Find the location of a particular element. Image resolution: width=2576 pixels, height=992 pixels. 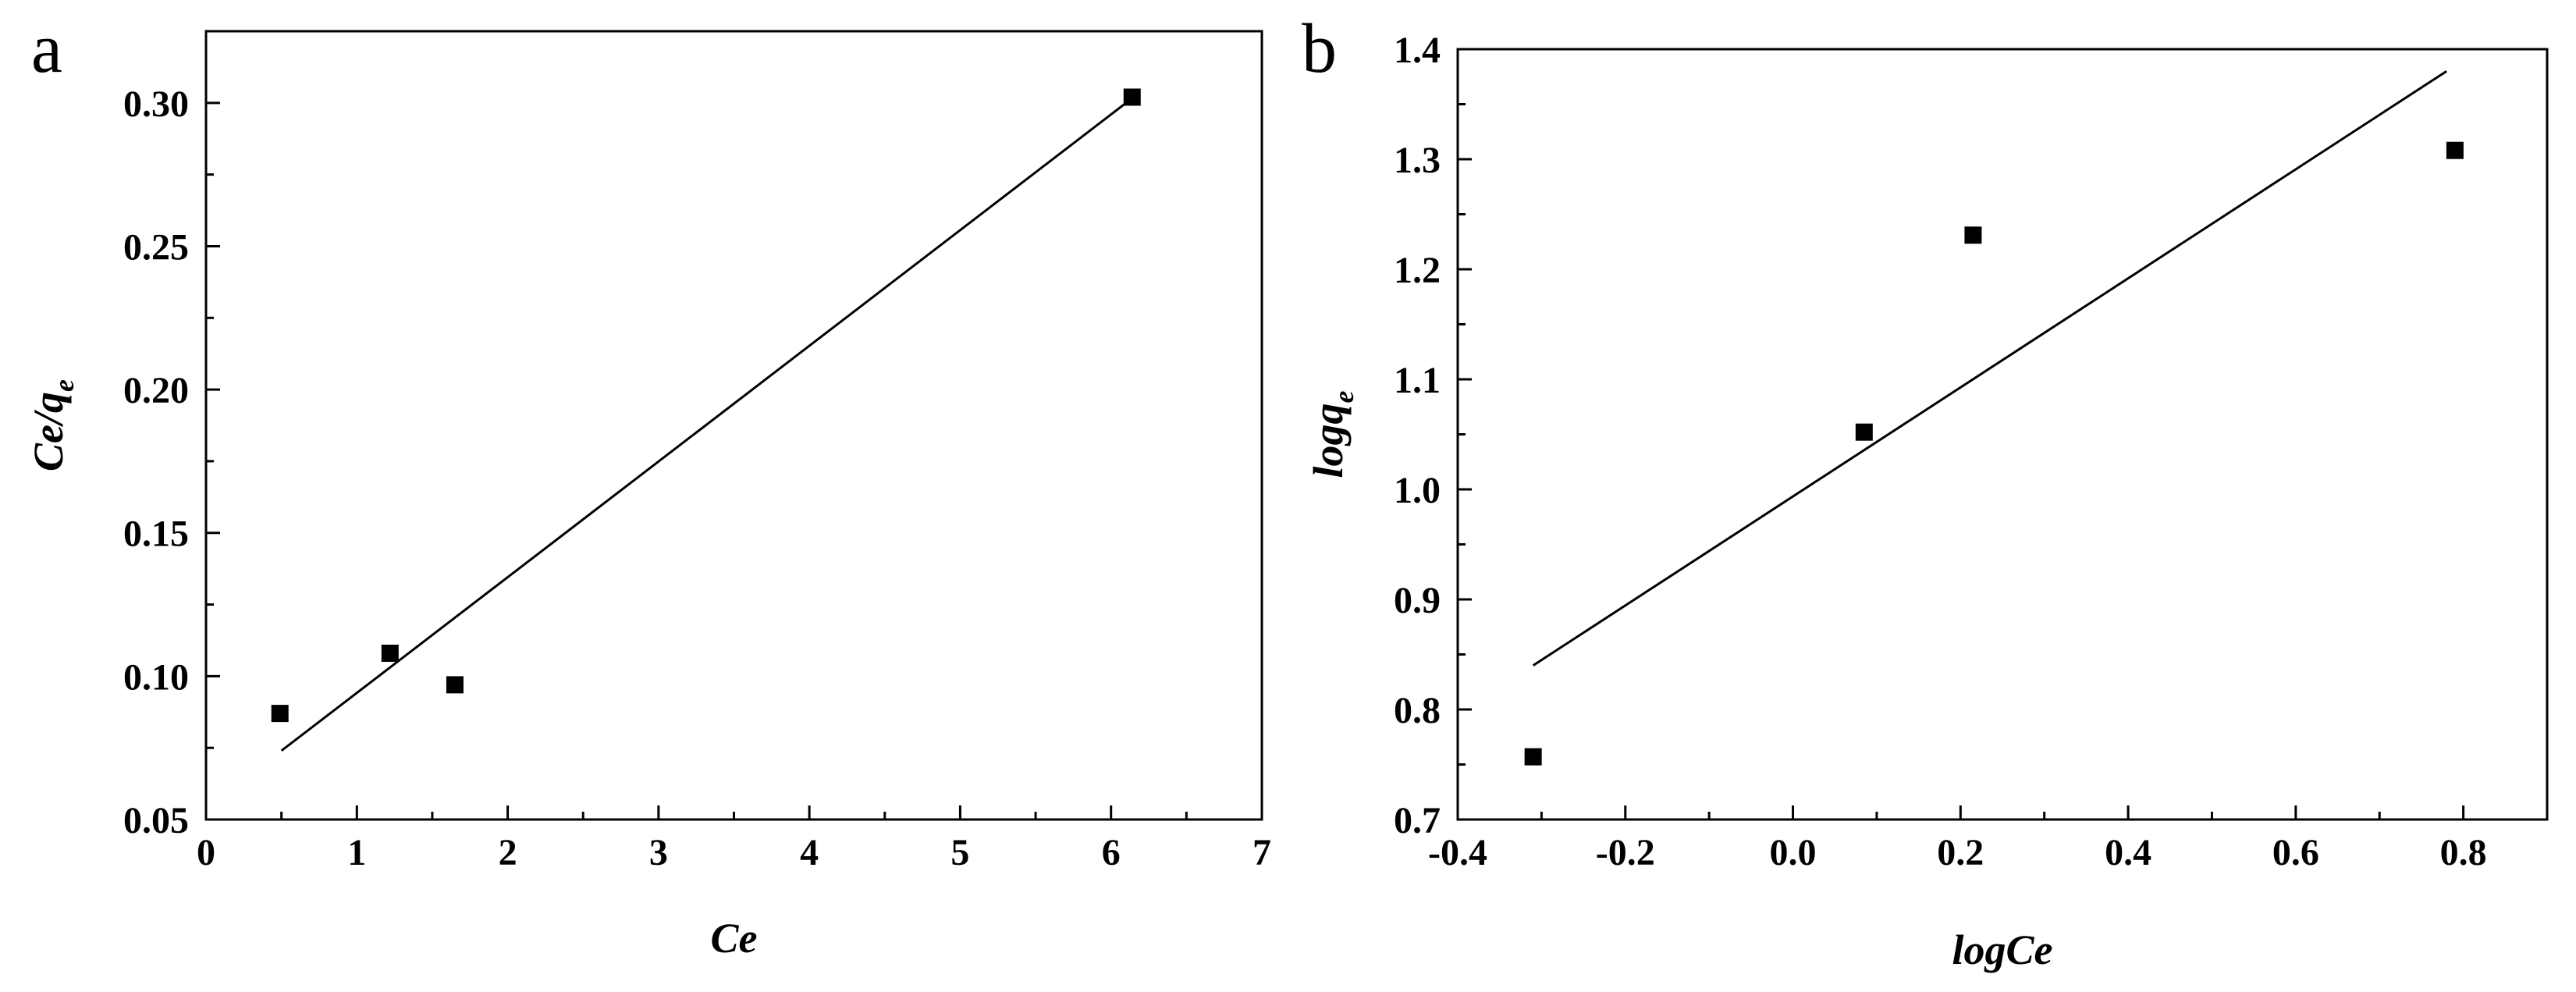

panel-a-label: a is located at coordinates (46, 48).